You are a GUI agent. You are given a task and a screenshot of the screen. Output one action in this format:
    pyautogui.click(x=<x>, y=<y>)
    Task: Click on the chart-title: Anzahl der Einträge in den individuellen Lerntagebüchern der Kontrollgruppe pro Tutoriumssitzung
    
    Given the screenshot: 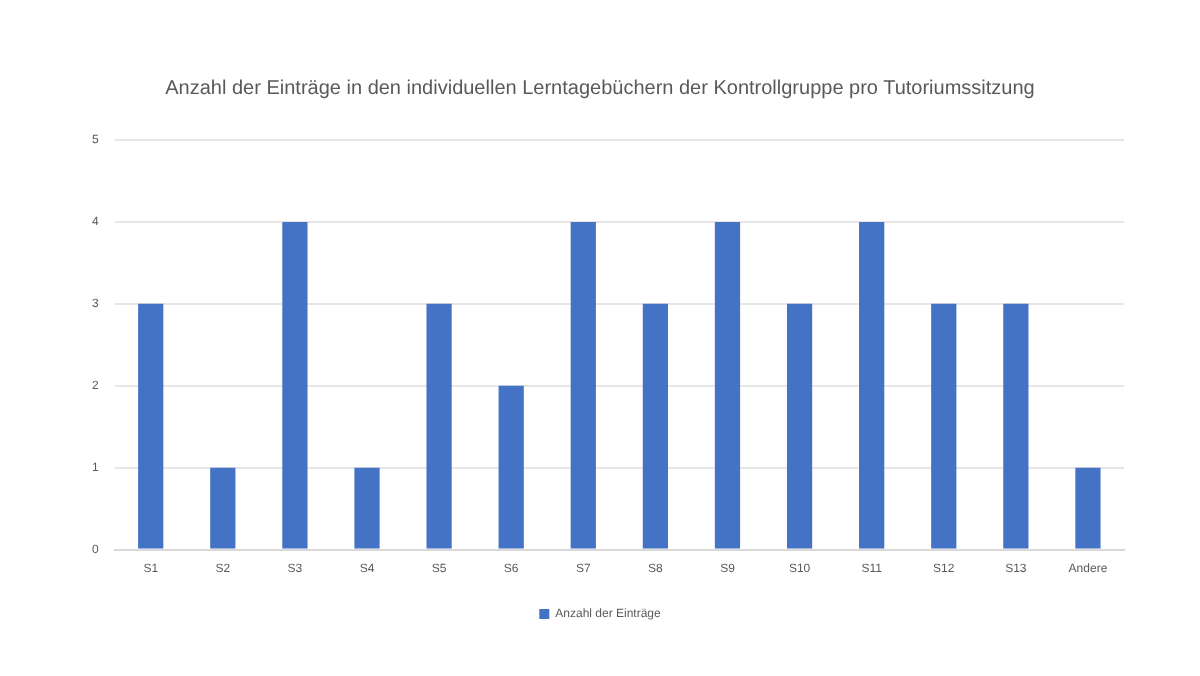 What is the action you would take?
    pyautogui.click(x=600, y=88)
    